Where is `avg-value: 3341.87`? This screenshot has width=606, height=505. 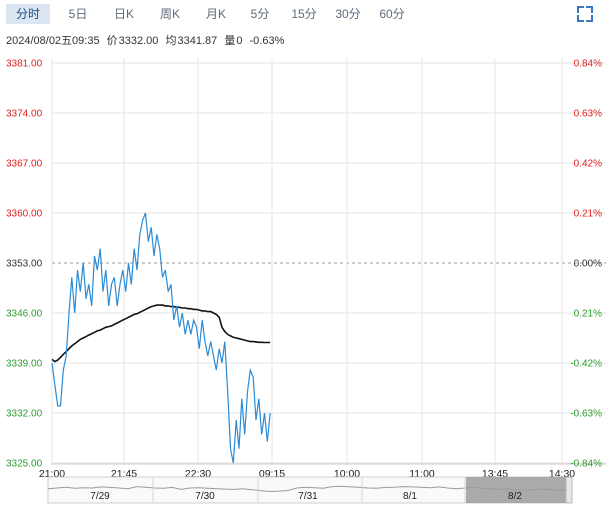 avg-value: 3341.87 is located at coordinates (197, 41).